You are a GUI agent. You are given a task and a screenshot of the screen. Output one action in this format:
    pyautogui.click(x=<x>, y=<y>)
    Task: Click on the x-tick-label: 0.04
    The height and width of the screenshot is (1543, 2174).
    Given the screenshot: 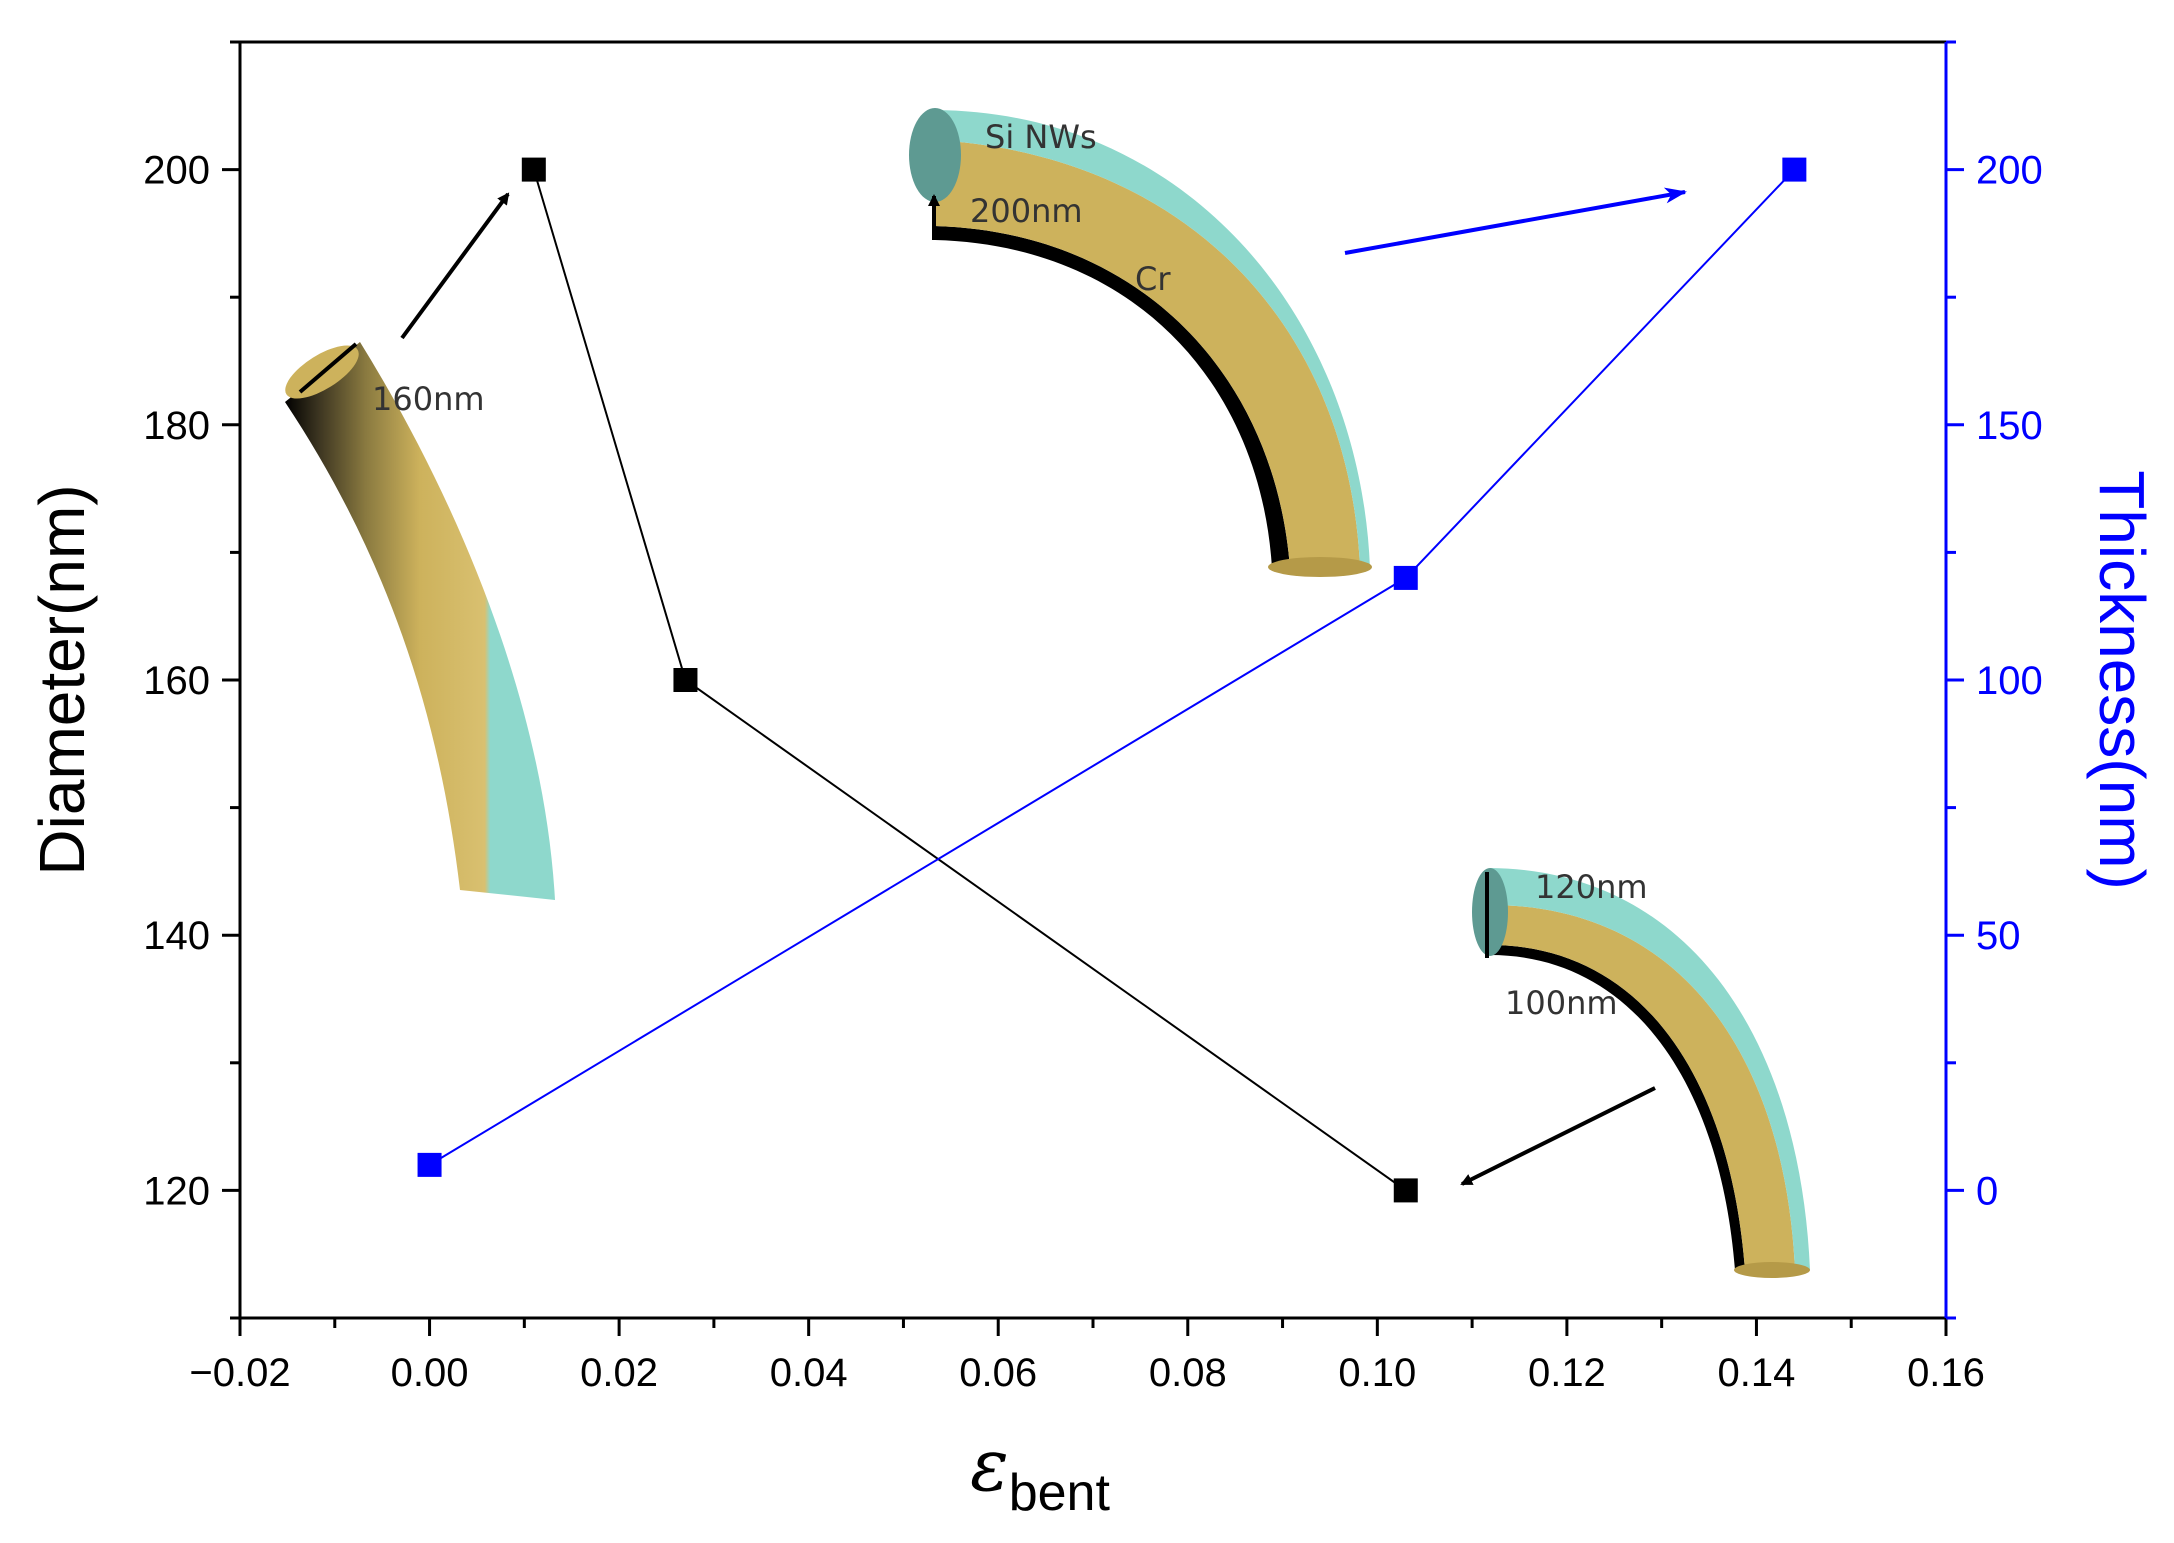 What is the action you would take?
    pyautogui.click(x=809, y=1373)
    